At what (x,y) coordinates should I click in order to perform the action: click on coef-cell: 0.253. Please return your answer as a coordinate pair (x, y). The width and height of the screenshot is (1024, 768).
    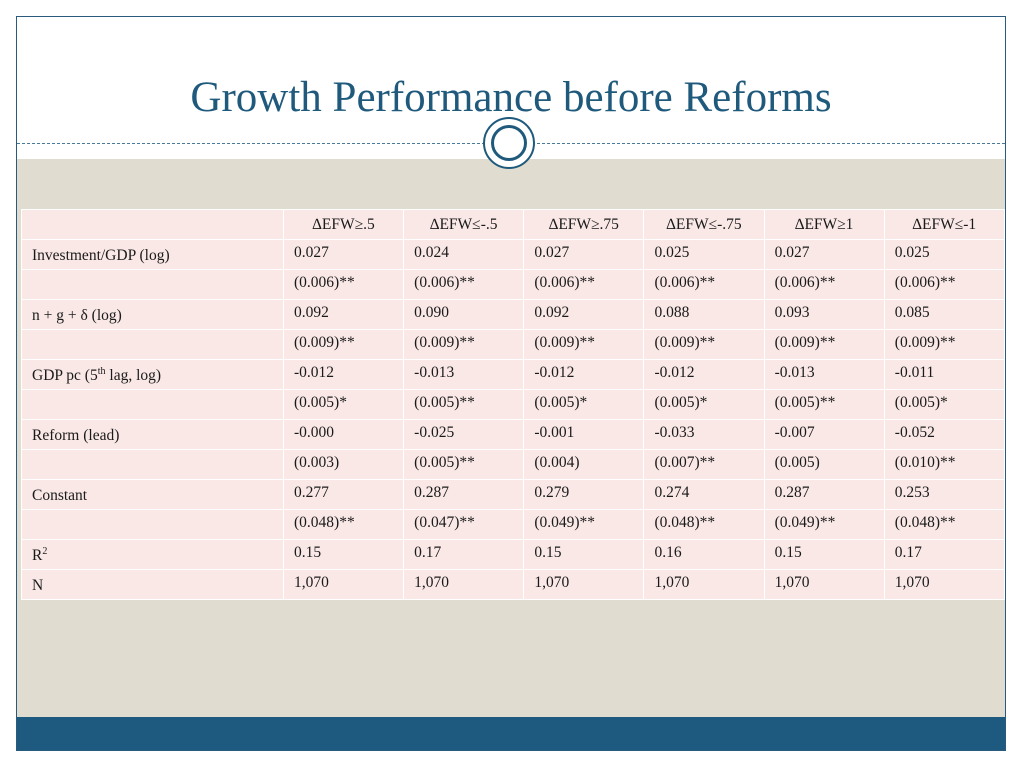
    Looking at the image, I should click on (944, 494).